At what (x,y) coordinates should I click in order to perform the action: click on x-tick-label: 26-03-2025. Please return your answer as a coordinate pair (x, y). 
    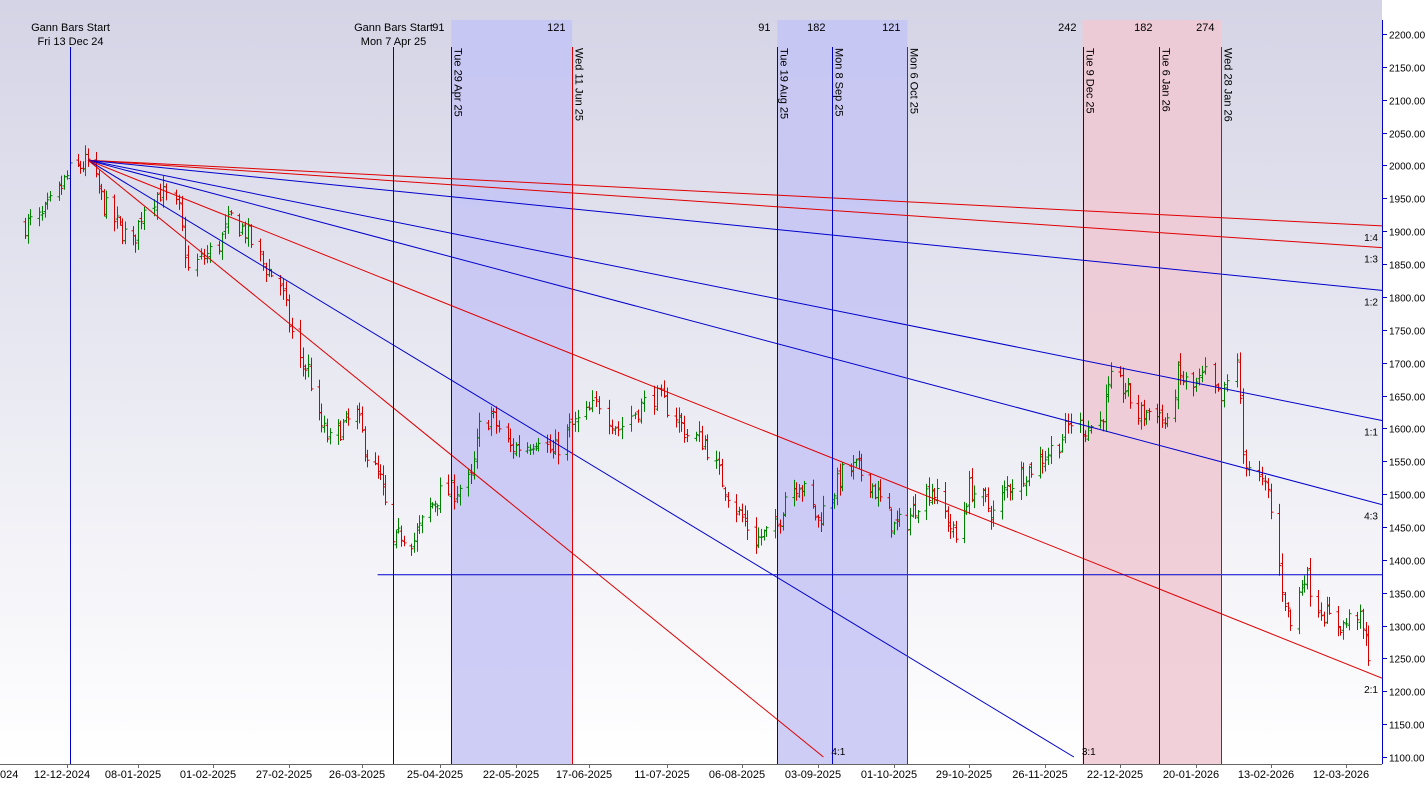
    Looking at the image, I should click on (357, 775).